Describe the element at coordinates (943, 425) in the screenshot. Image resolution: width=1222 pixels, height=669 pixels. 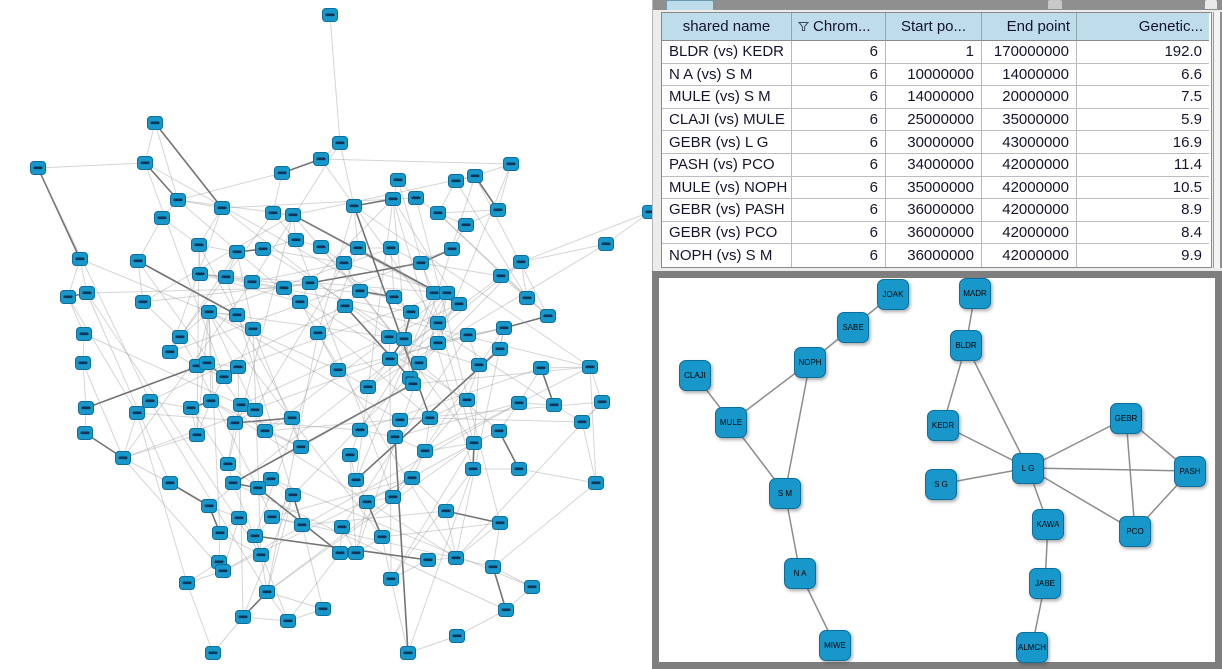
I see `network-node-KEDR: KEDR` at that location.